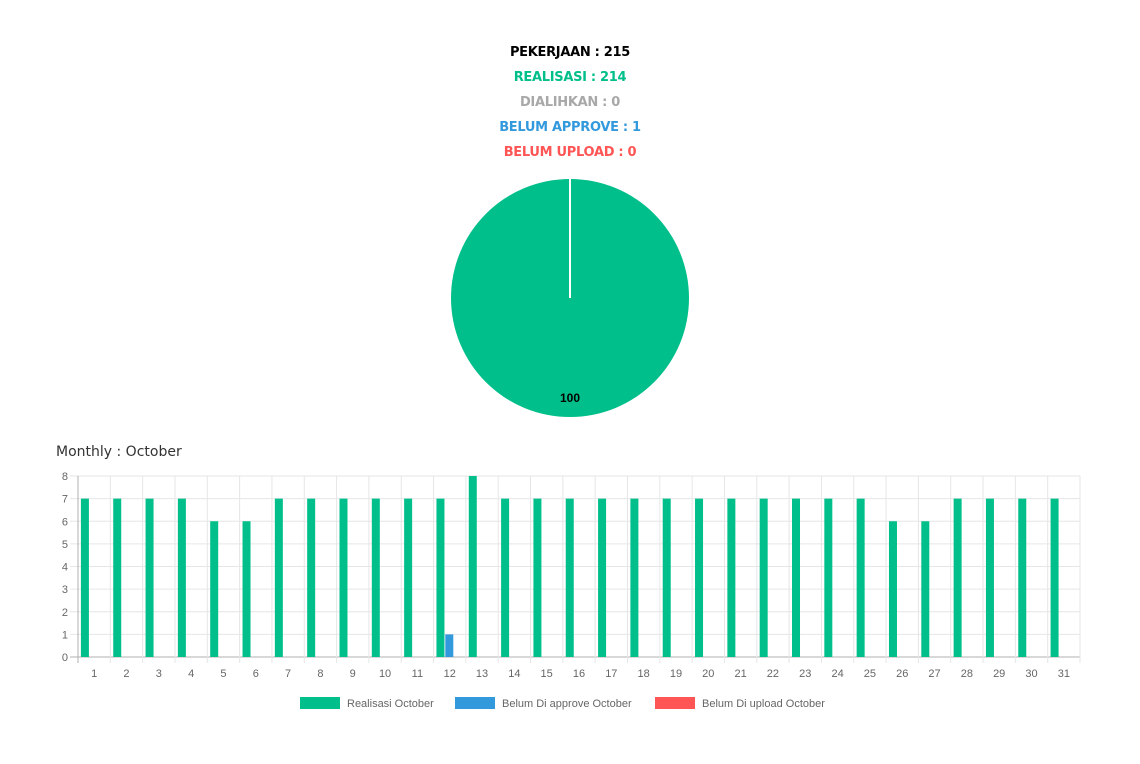 This screenshot has width=1140, height=764. What do you see at coordinates (288, 674) in the screenshot?
I see `x-tick-label: 7` at bounding box center [288, 674].